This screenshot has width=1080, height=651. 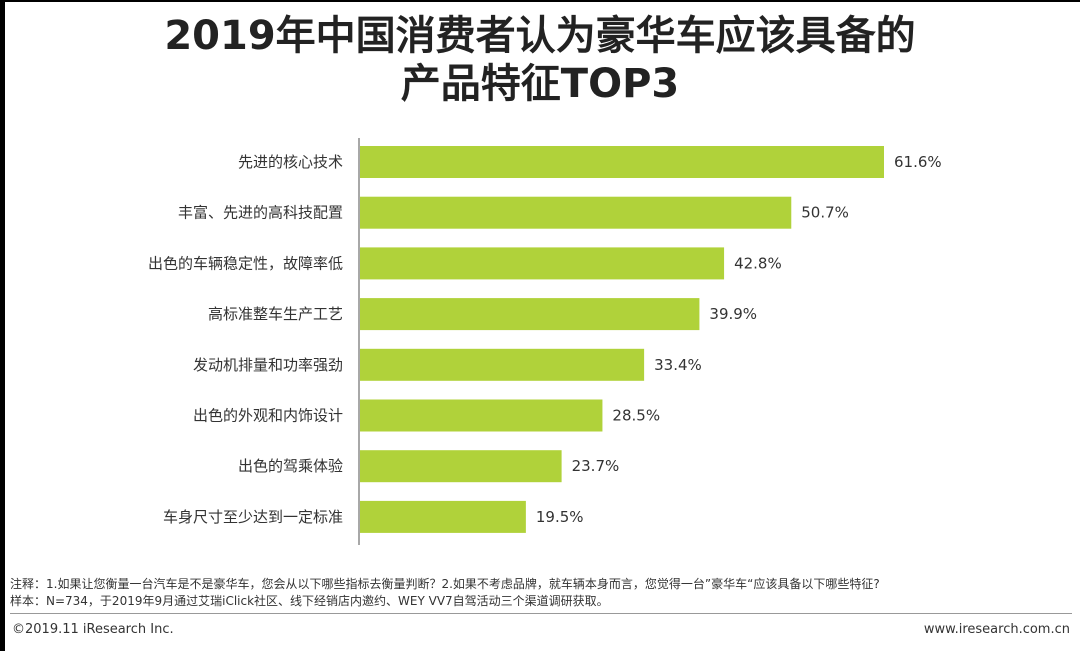 What do you see at coordinates (678, 365) in the screenshot?
I see `data-label: 33.4%` at bounding box center [678, 365].